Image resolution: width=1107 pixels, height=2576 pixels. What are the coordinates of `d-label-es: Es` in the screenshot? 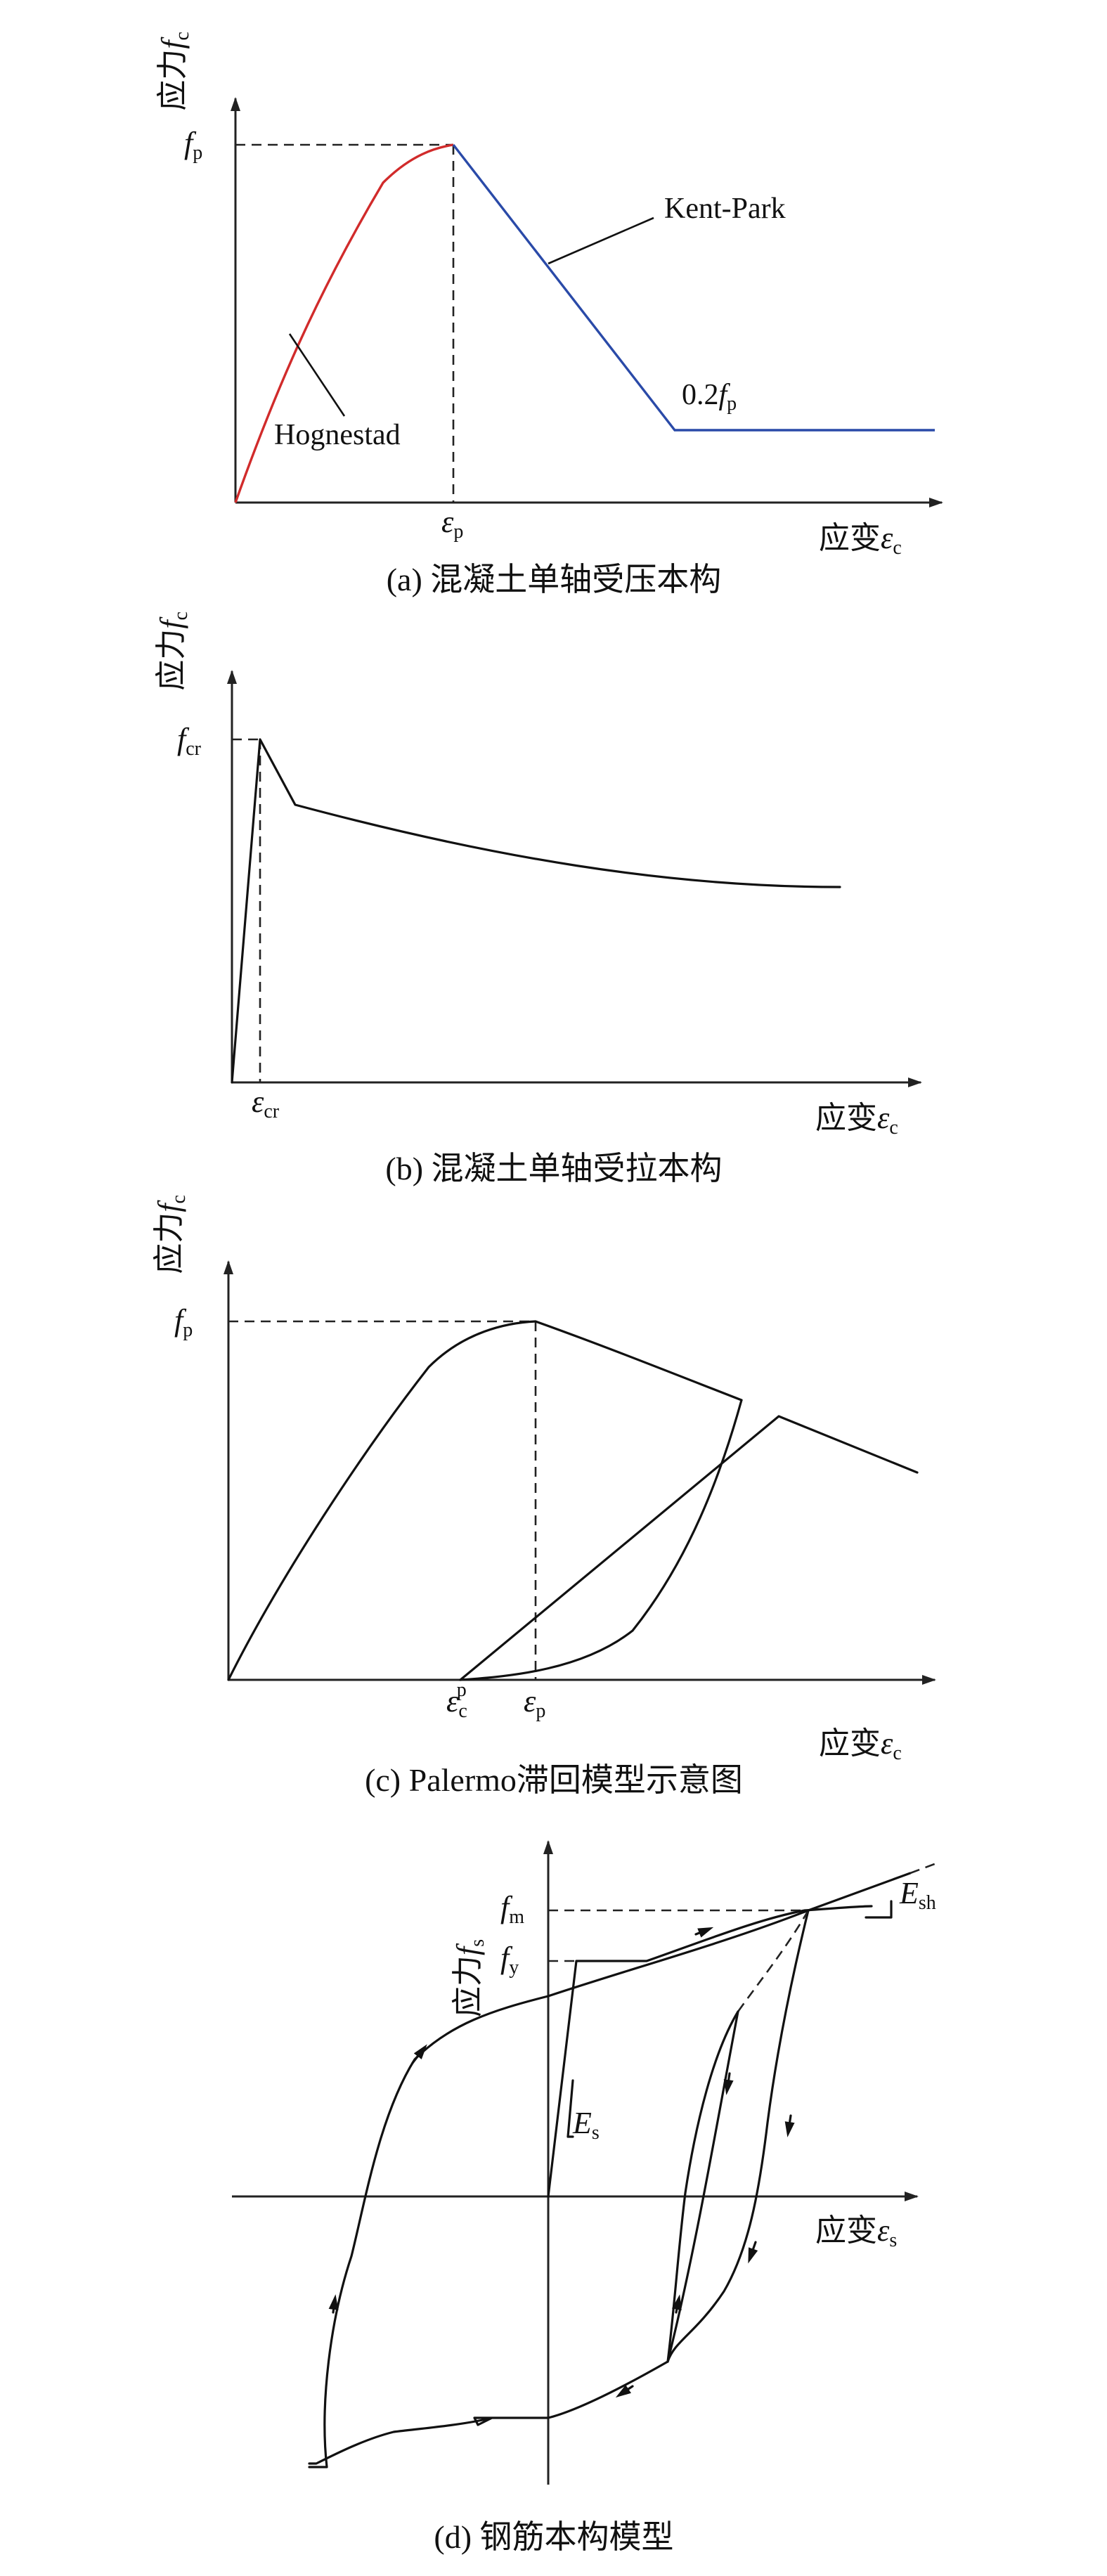 It's located at (586, 2125).